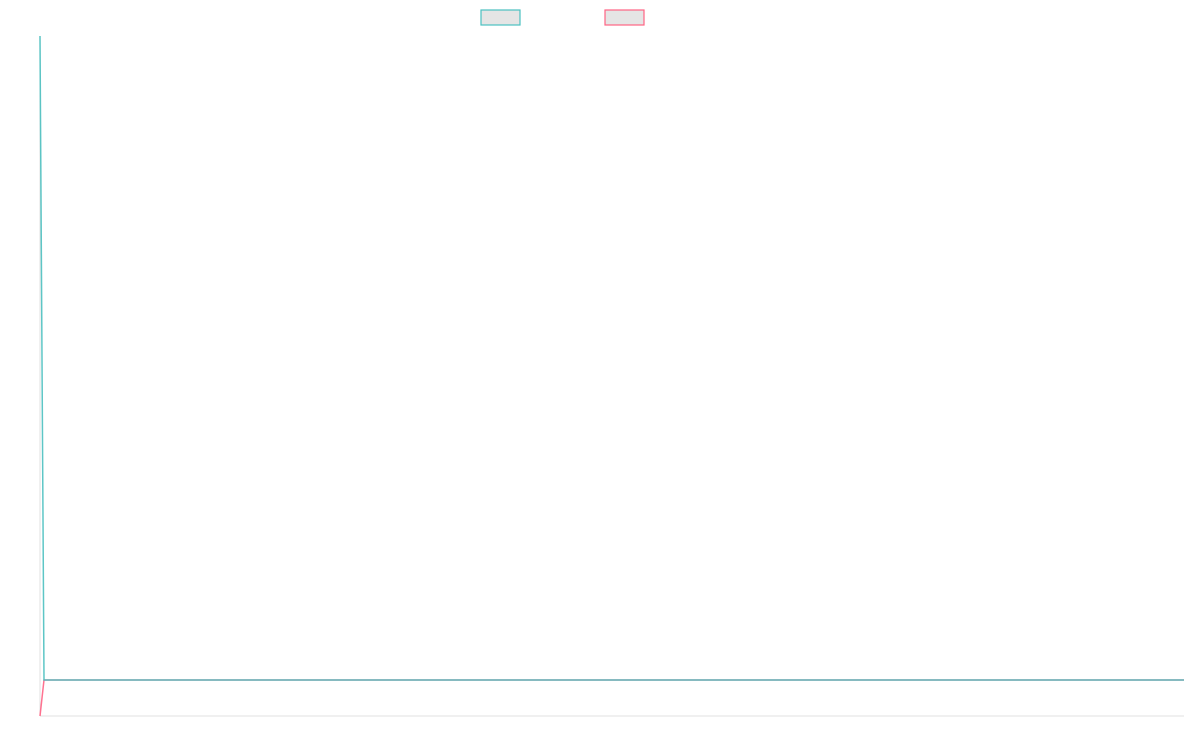 Image resolution: width=1200 pixels, height=750 pixels. What do you see at coordinates (562, 17) in the screenshot?
I see `legend` at bounding box center [562, 17].